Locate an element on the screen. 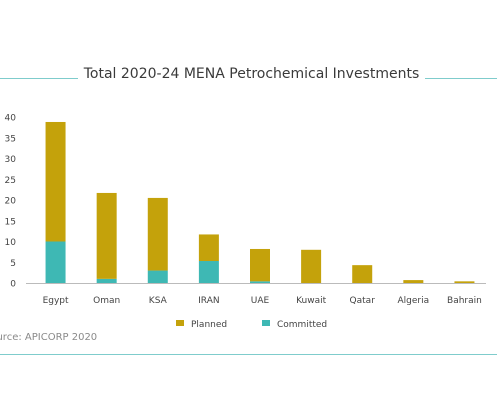 The image size is (497, 418). legend-swatch-committed is located at coordinates (266, 323).